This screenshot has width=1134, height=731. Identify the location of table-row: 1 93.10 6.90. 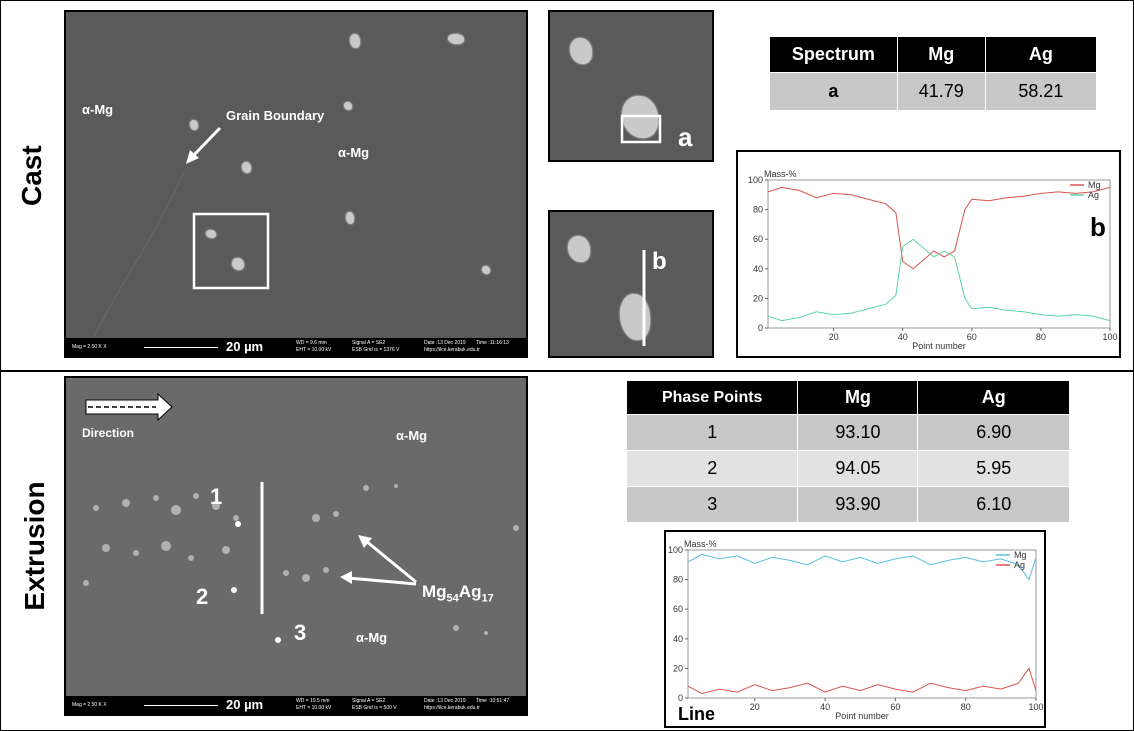
(847, 432).